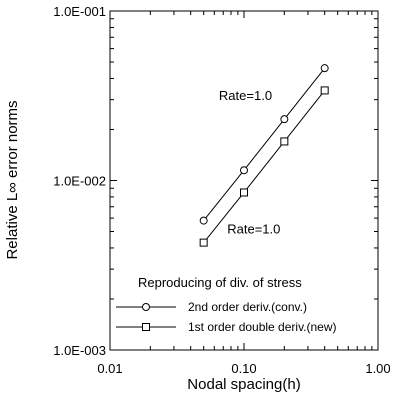 The width and height of the screenshot is (400, 400). What do you see at coordinates (79, 11) in the screenshot?
I see `y-tick-label: 1.0E-001` at bounding box center [79, 11].